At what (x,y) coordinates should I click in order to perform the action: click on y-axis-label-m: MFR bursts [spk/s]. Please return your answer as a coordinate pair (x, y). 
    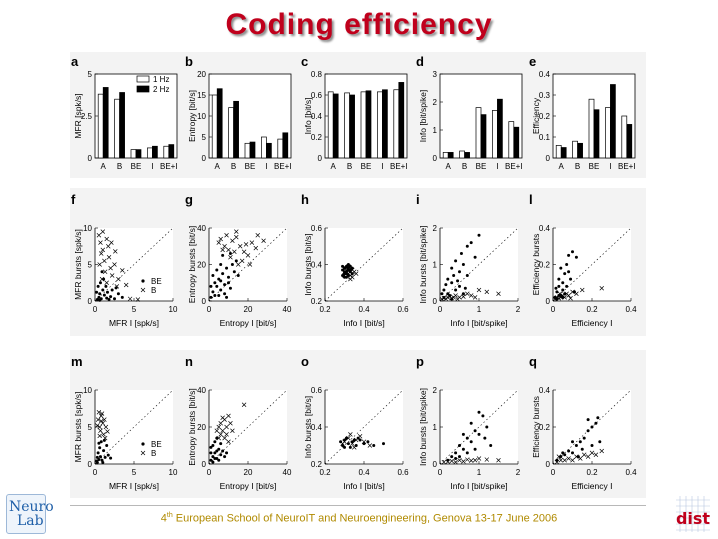
    Looking at the image, I should click on (78, 427).